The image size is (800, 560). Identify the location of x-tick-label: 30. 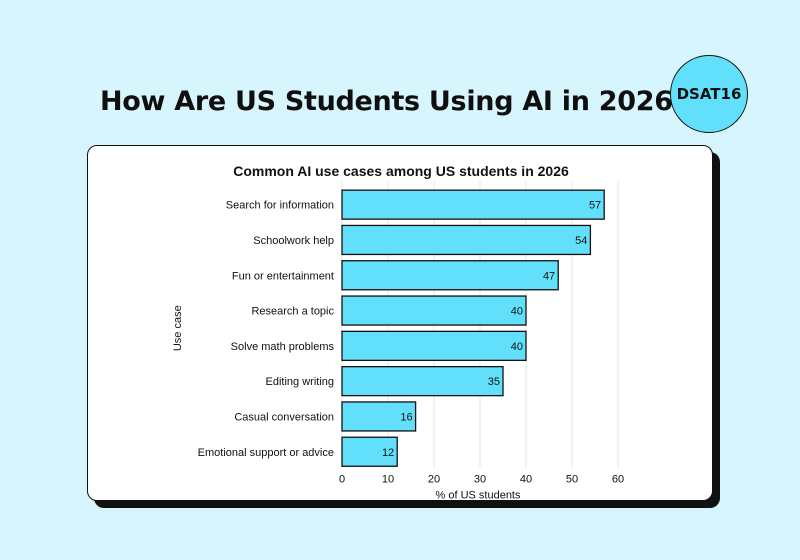
(480, 479).